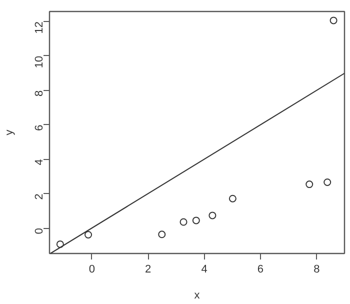 The image size is (350, 304). What do you see at coordinates (40, 93) in the screenshot?
I see `y-tick-label: 8` at bounding box center [40, 93].